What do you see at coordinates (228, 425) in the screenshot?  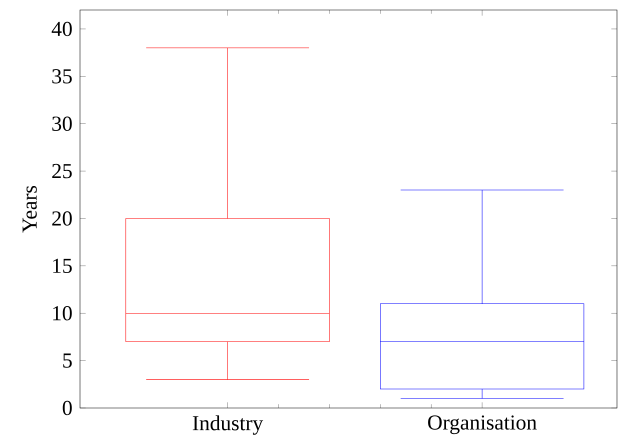 I see `x-tick-label: Industry` at bounding box center [228, 425].